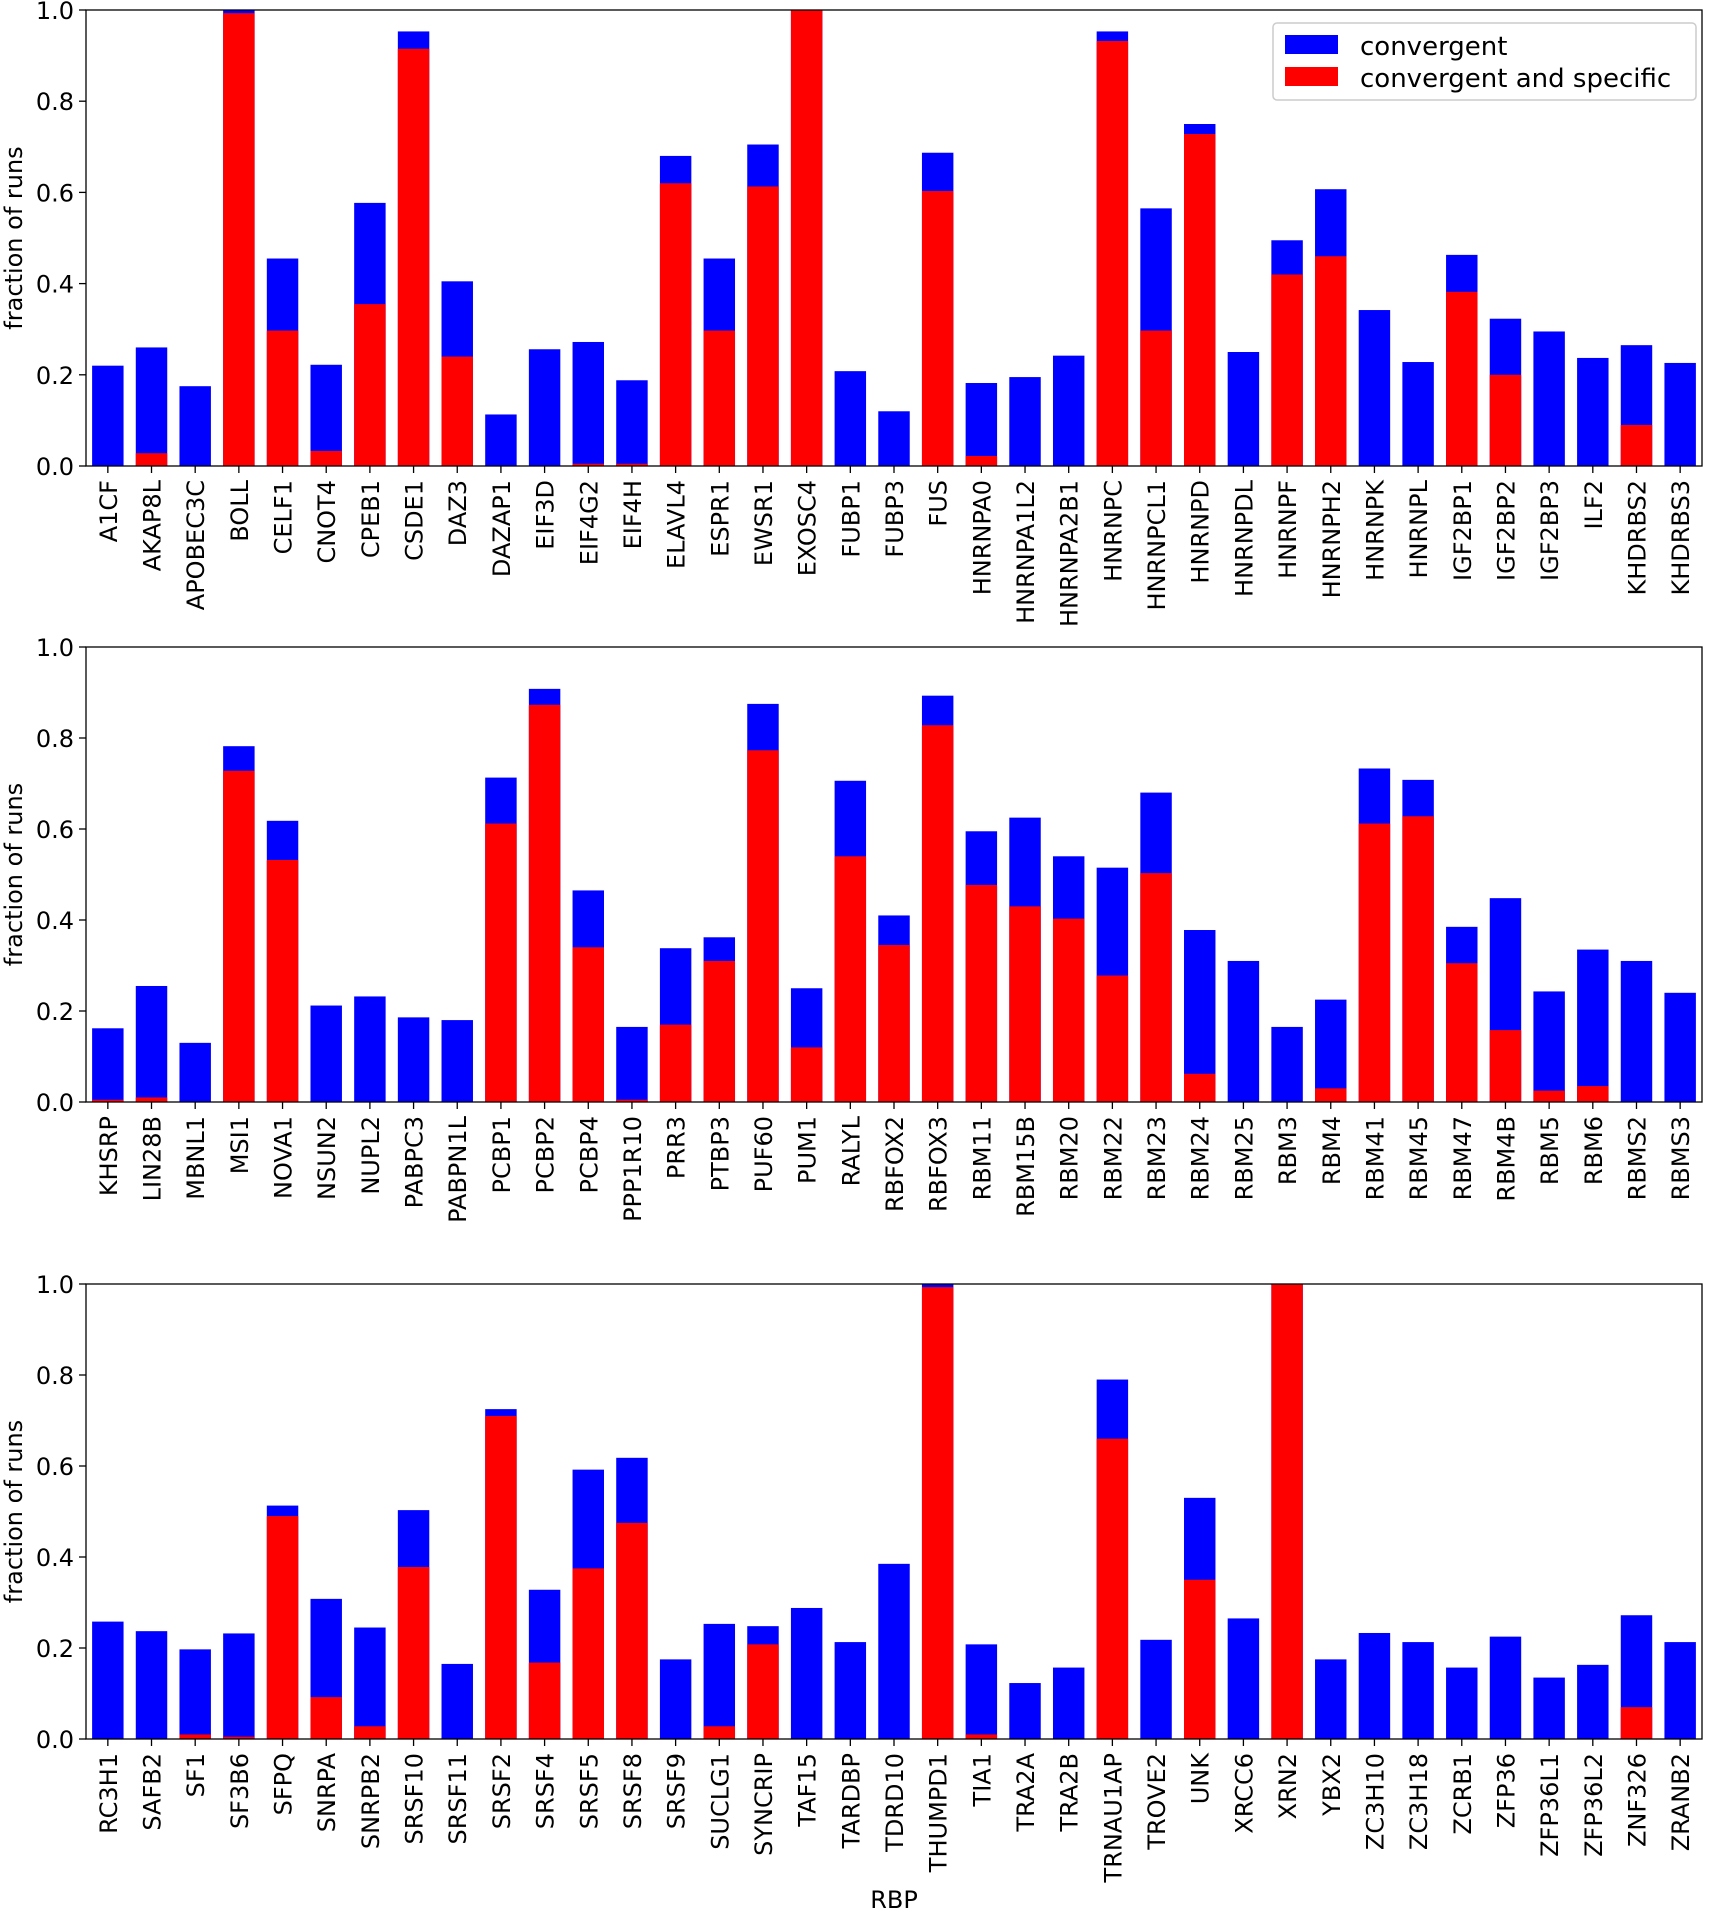  Describe the element at coordinates (1026, 1792) in the screenshot. I see `x-tick-label: TRA2A` at that location.